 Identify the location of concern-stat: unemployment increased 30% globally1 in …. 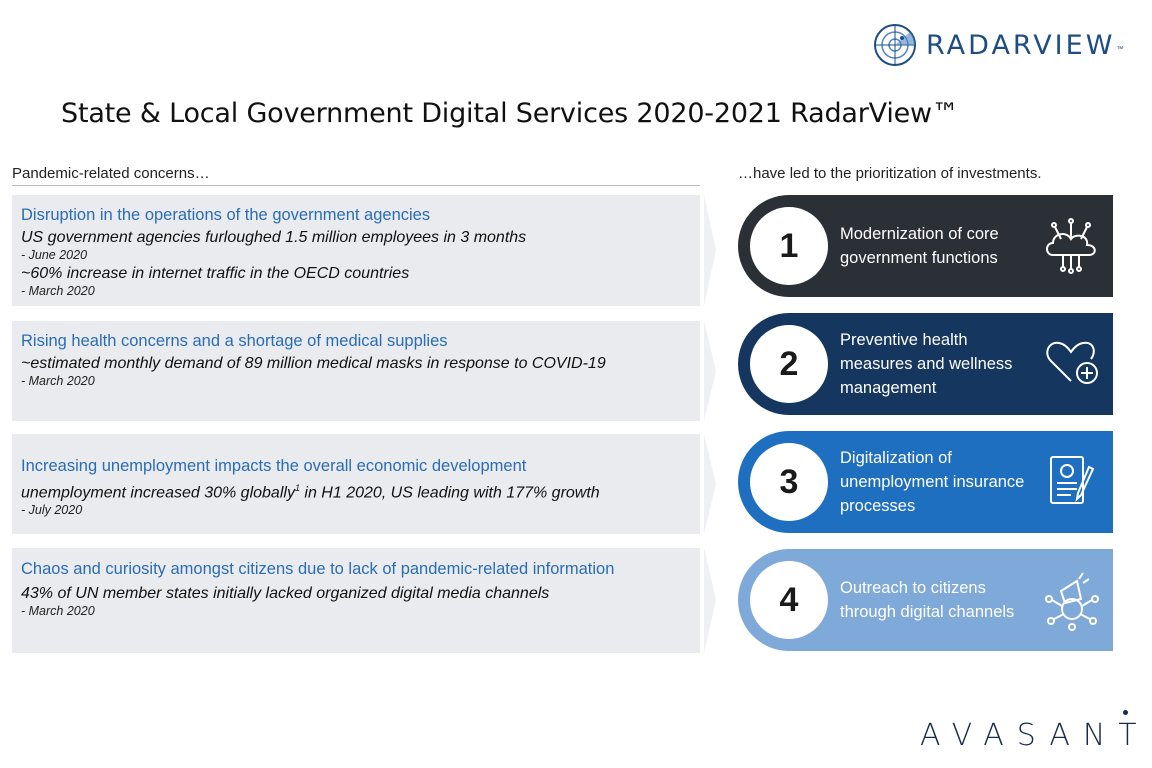
(310, 492).